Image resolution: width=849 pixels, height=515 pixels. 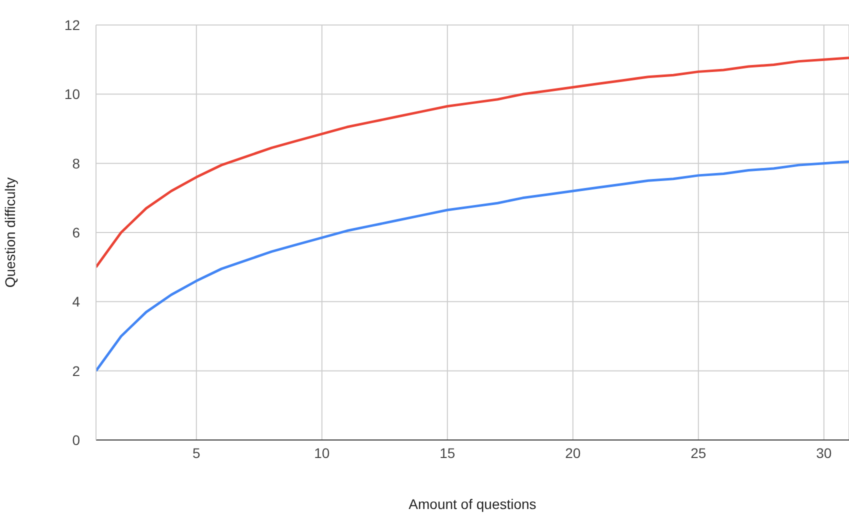 I want to click on y-tick-label: 8, so click(x=76, y=163).